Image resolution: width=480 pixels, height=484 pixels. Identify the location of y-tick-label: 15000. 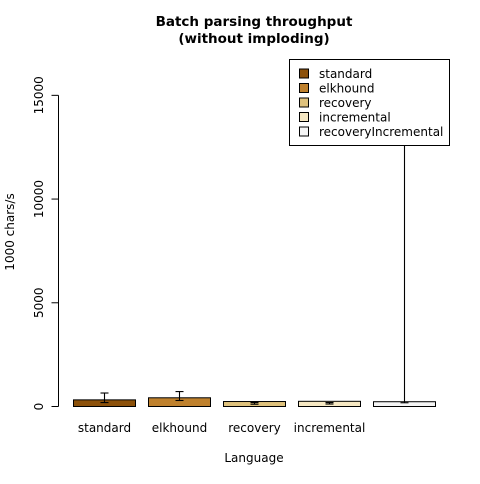
(39, 95).